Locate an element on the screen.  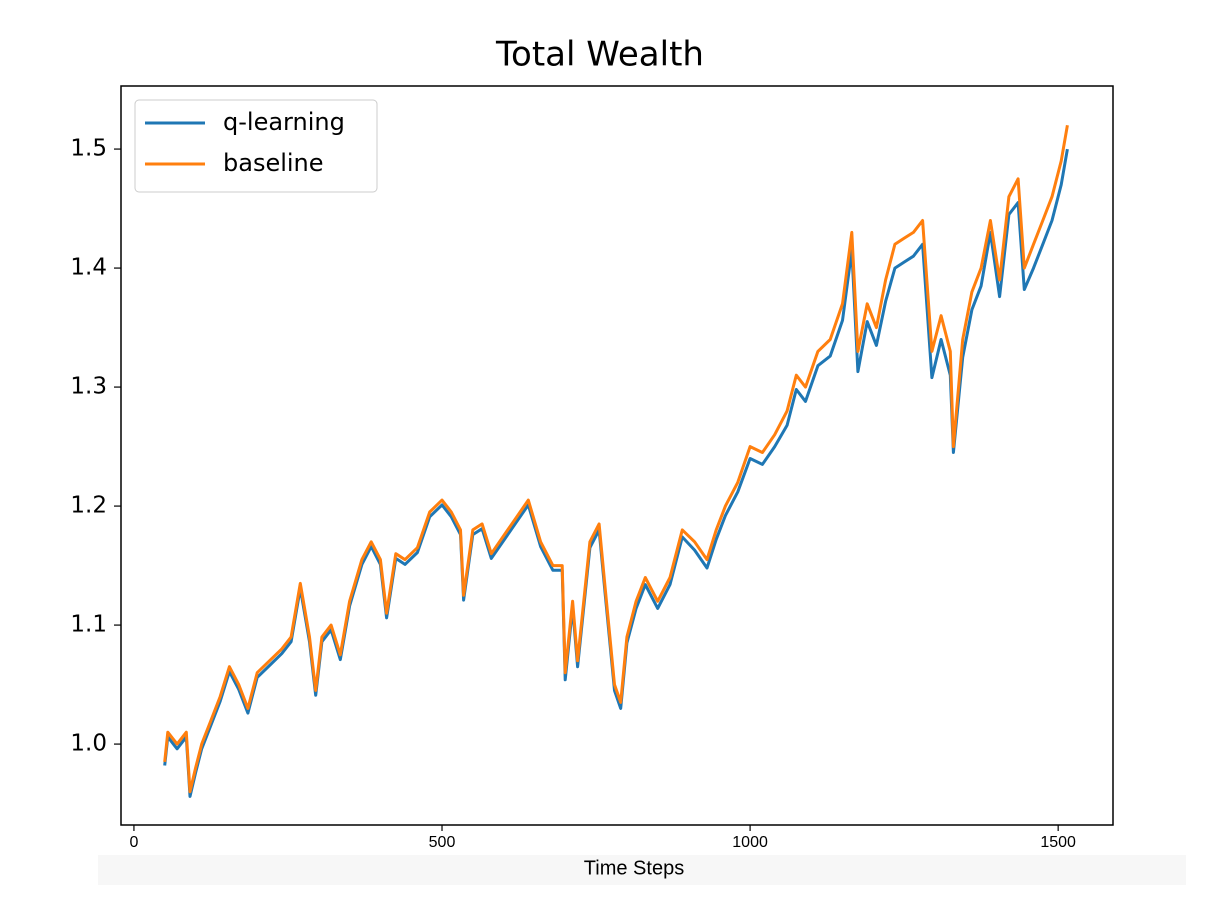
y-tick-label: 1.0 is located at coordinates (88, 744).